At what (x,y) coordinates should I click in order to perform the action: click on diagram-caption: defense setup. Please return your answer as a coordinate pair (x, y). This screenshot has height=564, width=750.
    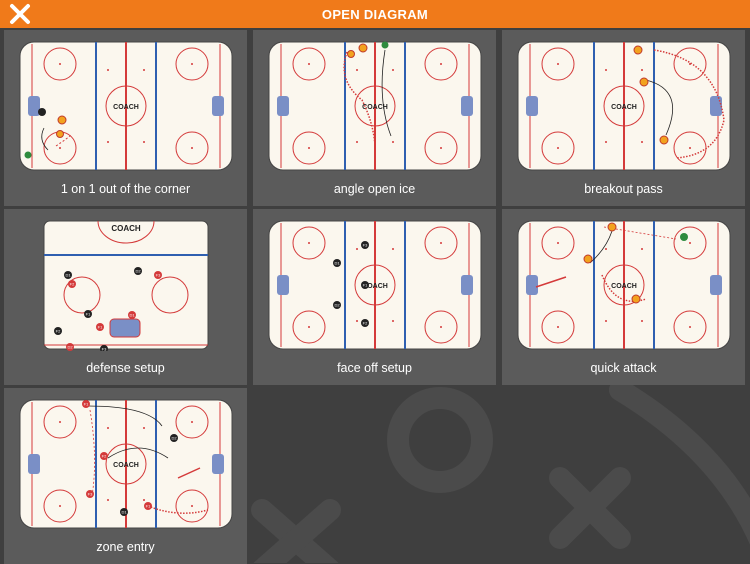
    Looking at the image, I should click on (125, 368).